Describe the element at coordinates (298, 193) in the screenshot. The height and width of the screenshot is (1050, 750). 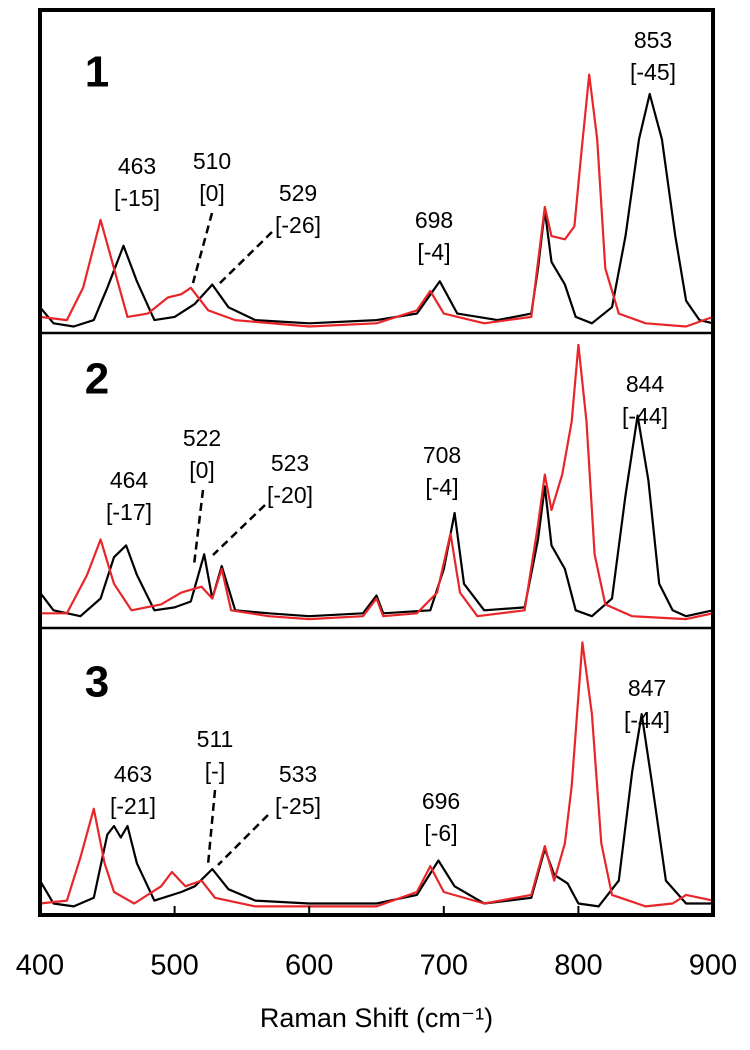
I see `peak-label: 529` at that location.